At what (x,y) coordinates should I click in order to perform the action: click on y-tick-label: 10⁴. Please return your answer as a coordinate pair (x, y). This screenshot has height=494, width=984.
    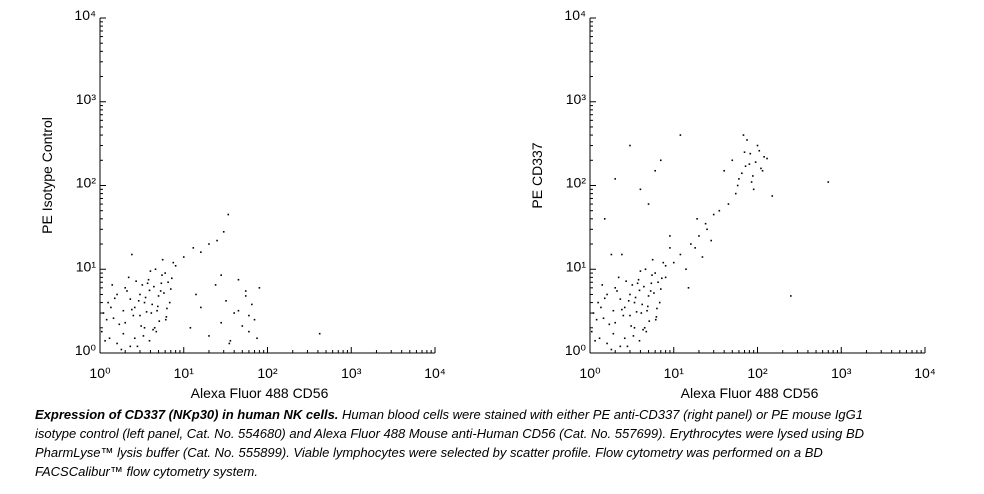
    Looking at the image, I should click on (85, 15).